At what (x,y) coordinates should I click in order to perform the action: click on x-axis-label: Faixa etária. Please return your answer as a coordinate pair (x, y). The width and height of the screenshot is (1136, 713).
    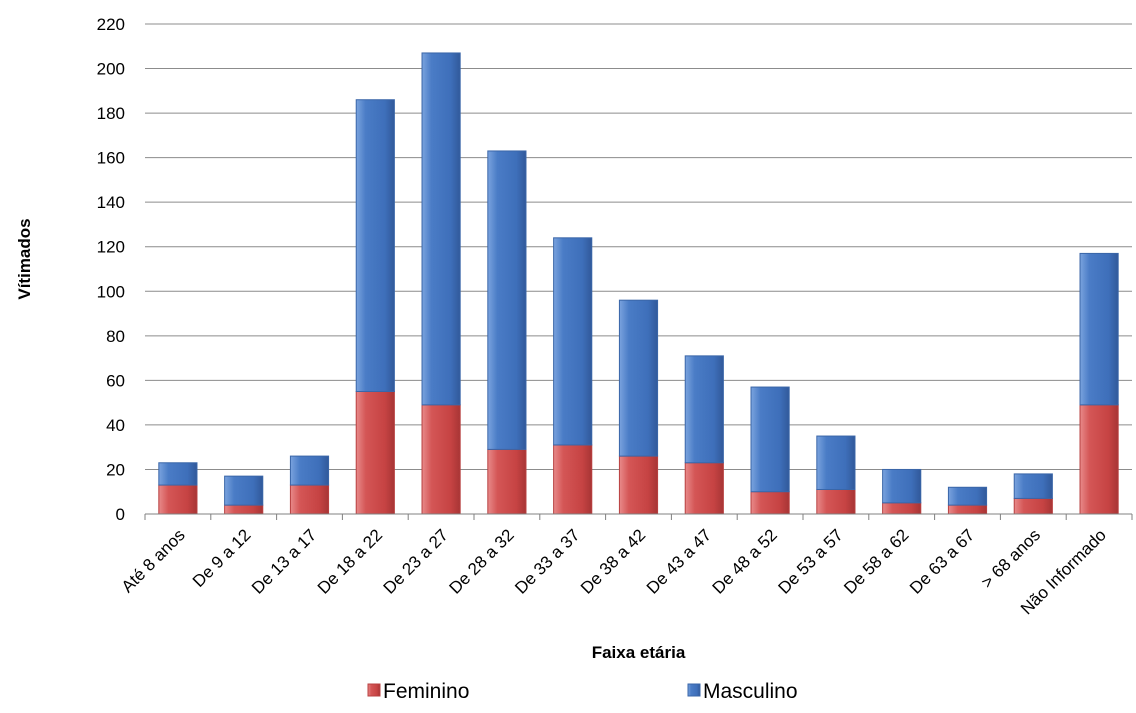
    Looking at the image, I should click on (639, 652).